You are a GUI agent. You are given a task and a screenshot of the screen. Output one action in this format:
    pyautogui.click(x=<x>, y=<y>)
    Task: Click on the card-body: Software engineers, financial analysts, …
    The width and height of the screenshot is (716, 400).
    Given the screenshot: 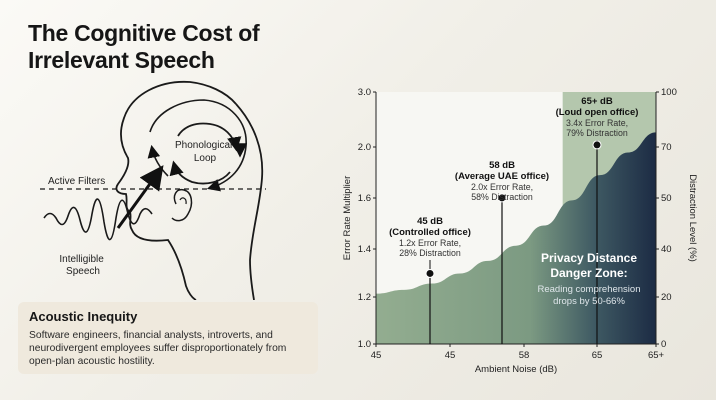 What is the action you would take?
    pyautogui.click(x=158, y=348)
    